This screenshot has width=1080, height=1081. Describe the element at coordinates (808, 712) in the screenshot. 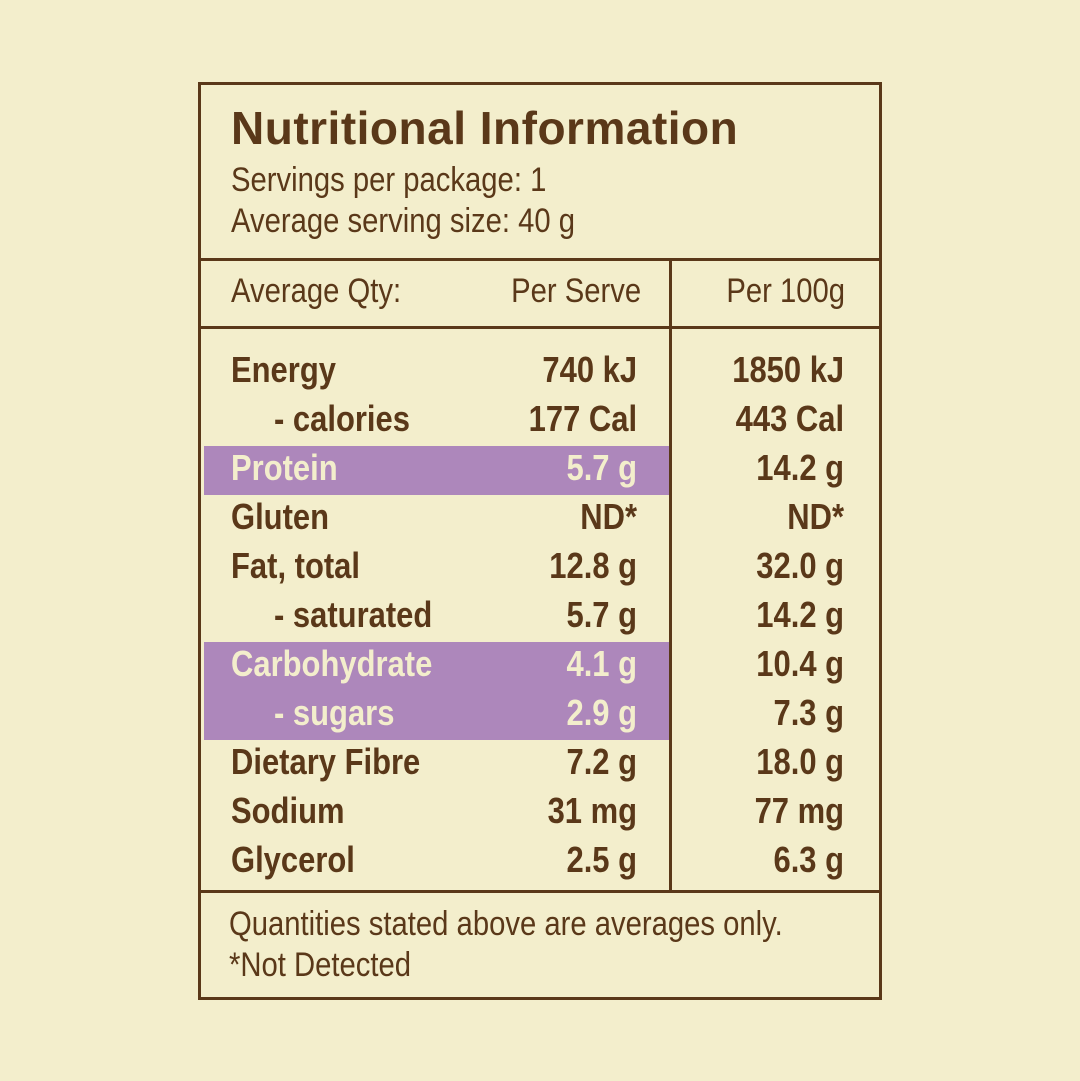

I see `per-100g-value: 7.3 g` at that location.